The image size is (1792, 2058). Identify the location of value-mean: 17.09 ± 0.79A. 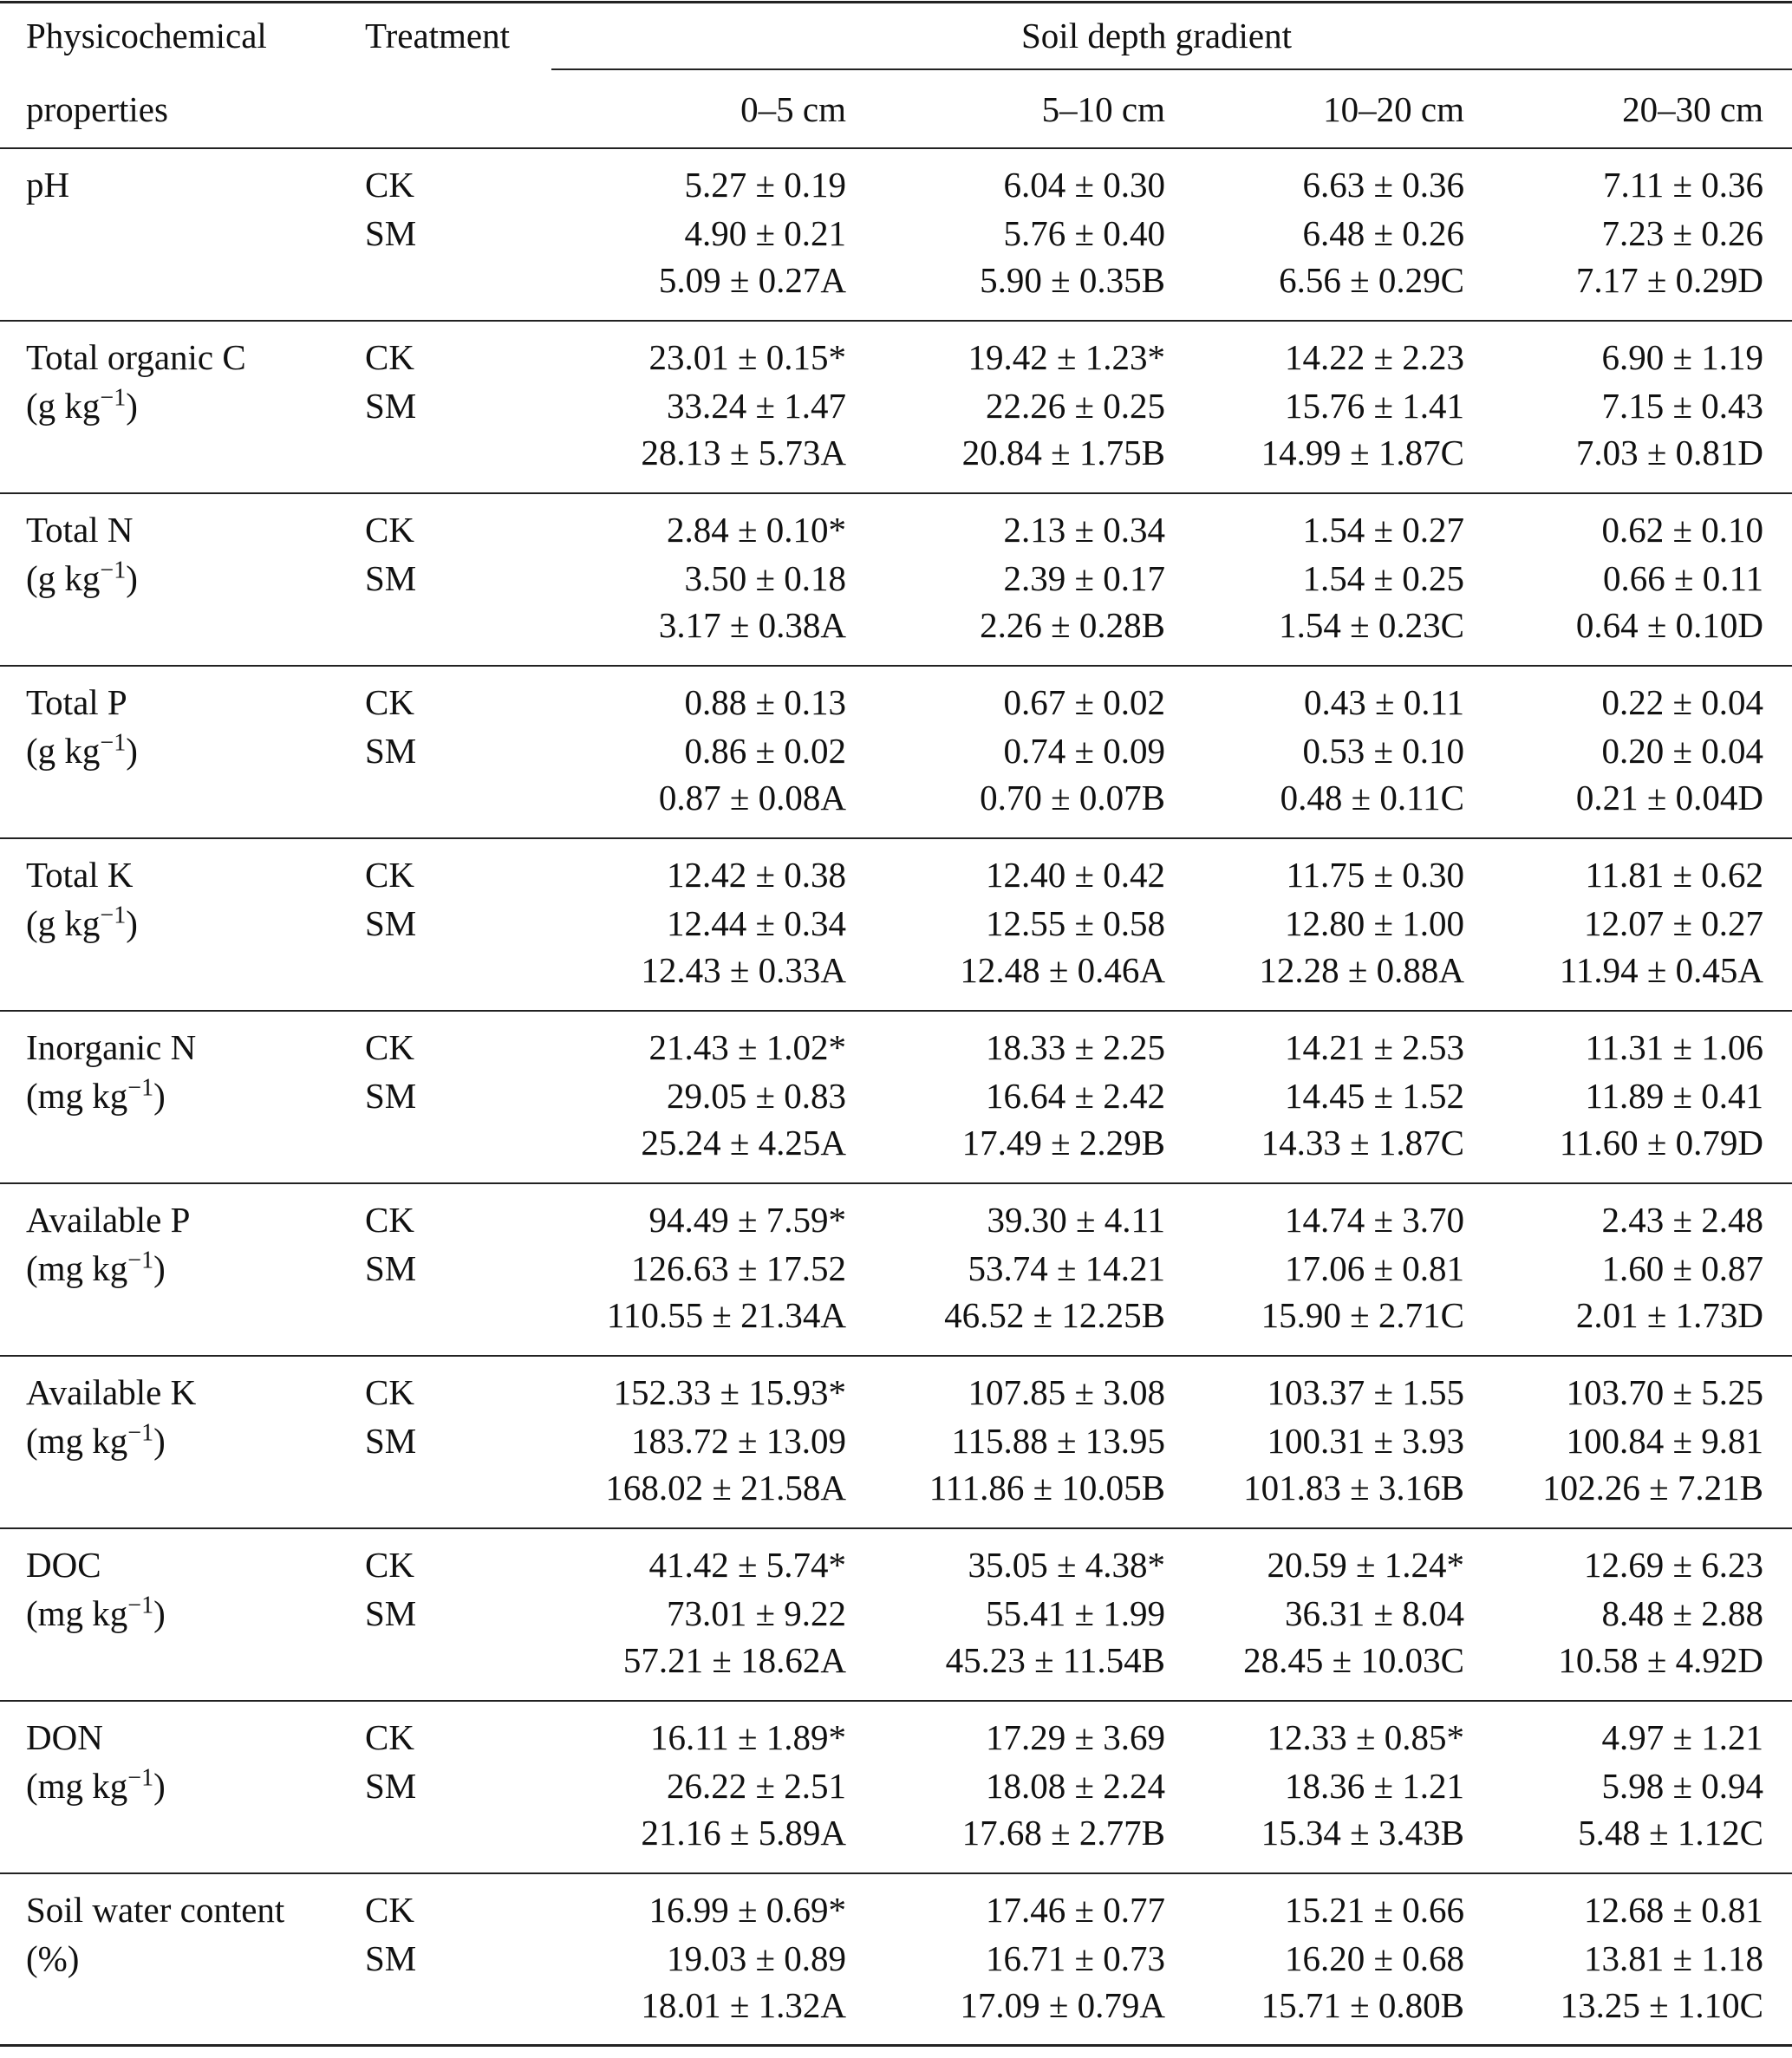
(1062, 2005).